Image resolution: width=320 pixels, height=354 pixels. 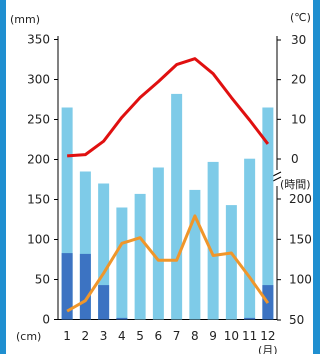 I want to click on left-tick-label: 50, so click(x=42, y=280).